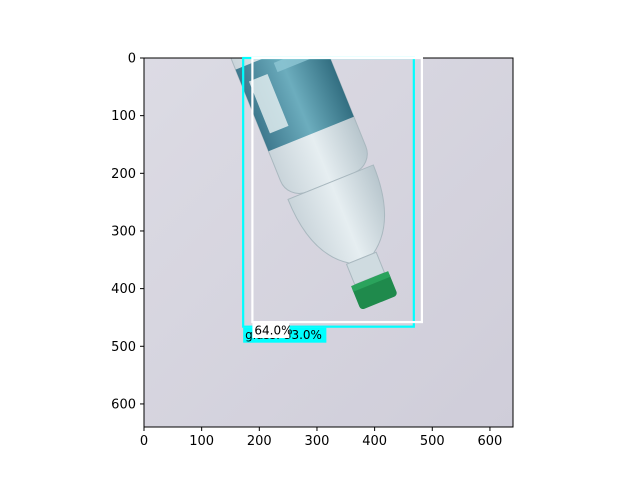  What do you see at coordinates (123, 231) in the screenshot?
I see `y-tick-label: 300` at bounding box center [123, 231].